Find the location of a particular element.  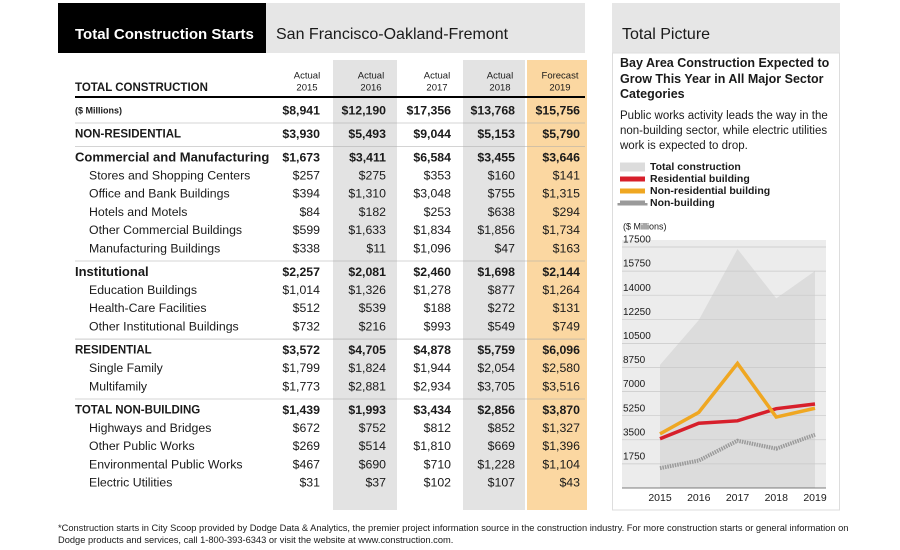

cell: $1,993 is located at coordinates (367, 410).